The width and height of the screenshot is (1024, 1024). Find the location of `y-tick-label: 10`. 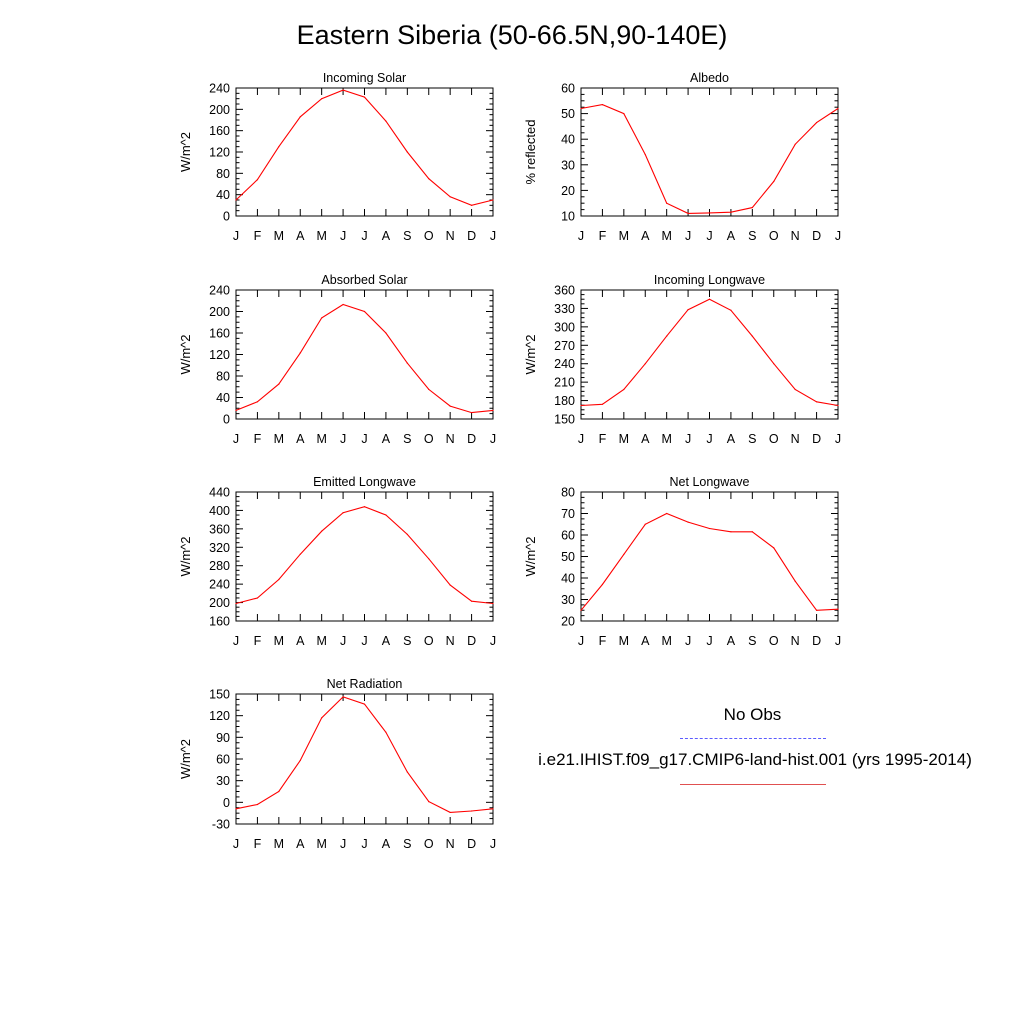

y-tick-label: 10 is located at coordinates (568, 217).